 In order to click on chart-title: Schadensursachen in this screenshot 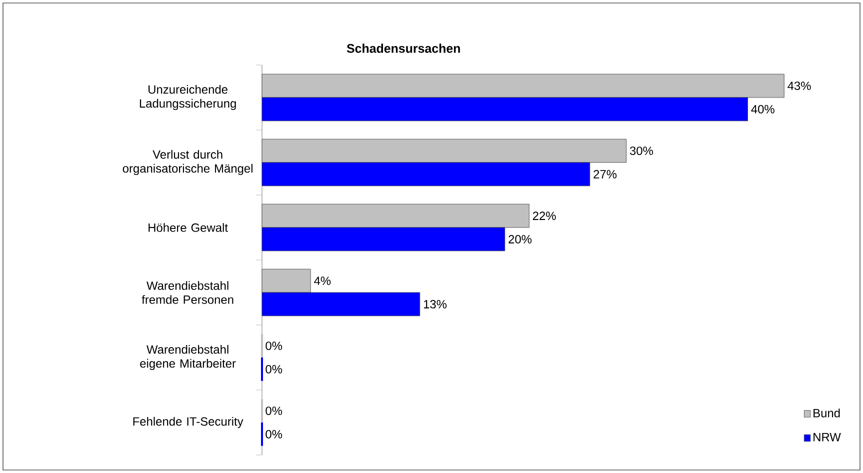, I will do `click(403, 48)`.